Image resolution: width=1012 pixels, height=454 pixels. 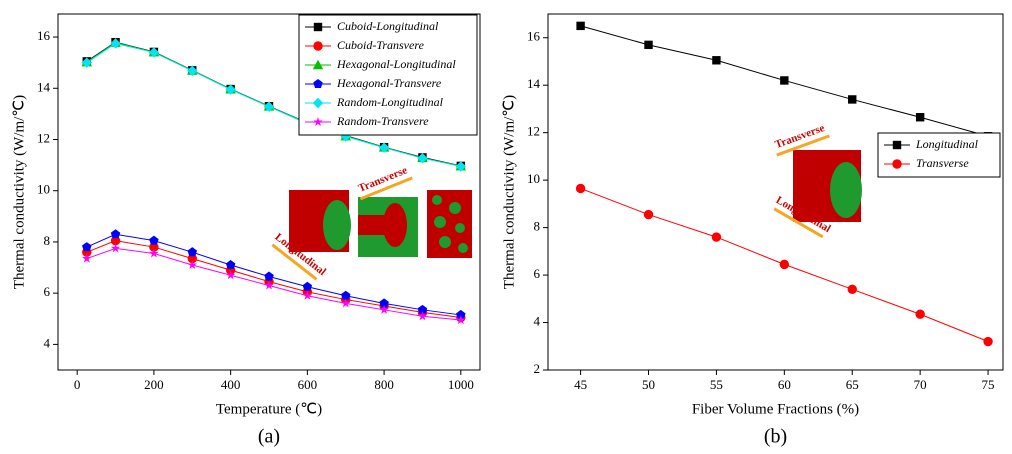 What do you see at coordinates (154, 384) in the screenshot?
I see `x-tick-label: 200` at bounding box center [154, 384].